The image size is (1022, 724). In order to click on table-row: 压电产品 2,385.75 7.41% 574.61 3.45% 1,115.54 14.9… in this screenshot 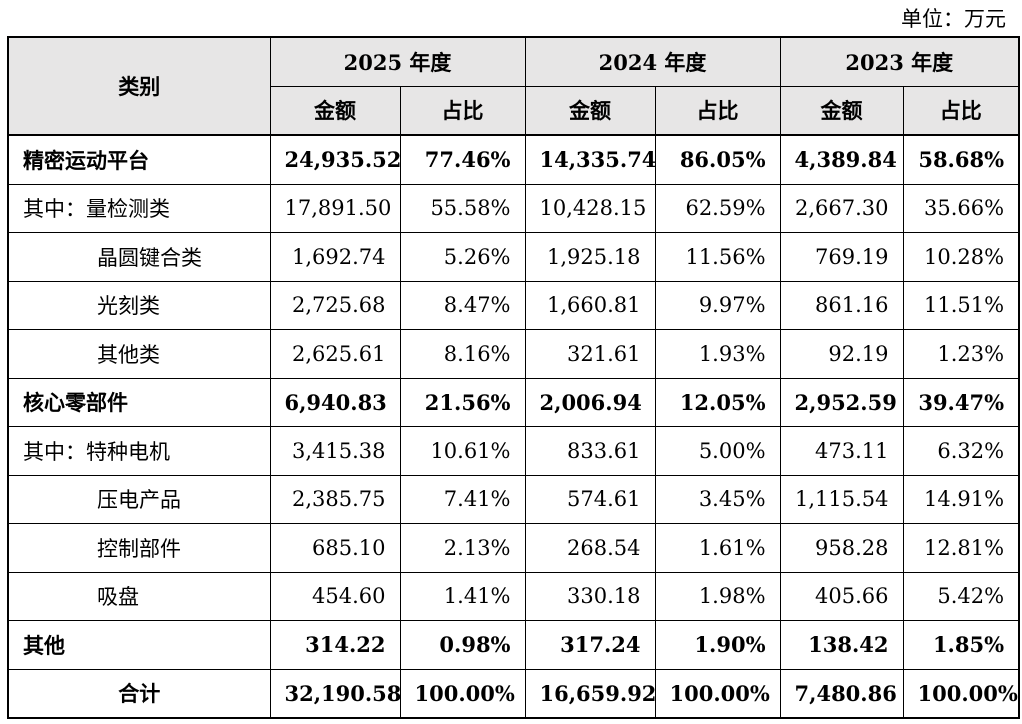, I will do `click(513, 499)`.